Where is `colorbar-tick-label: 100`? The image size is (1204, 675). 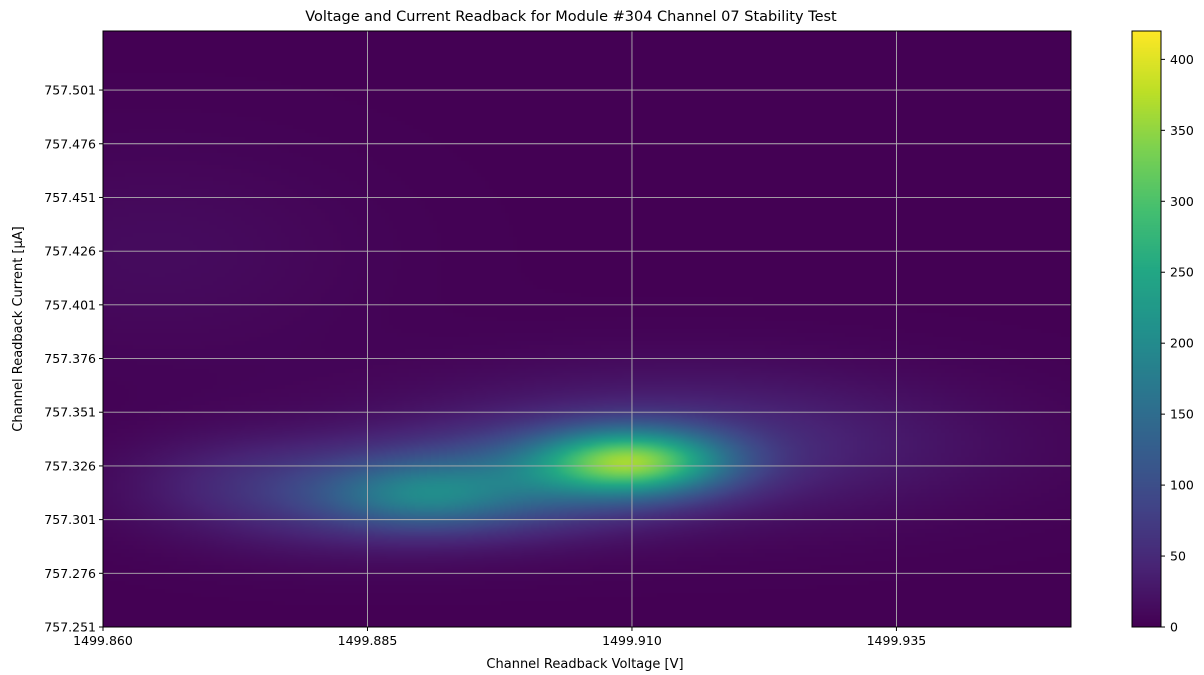 colorbar-tick-label: 100 is located at coordinates (1182, 485).